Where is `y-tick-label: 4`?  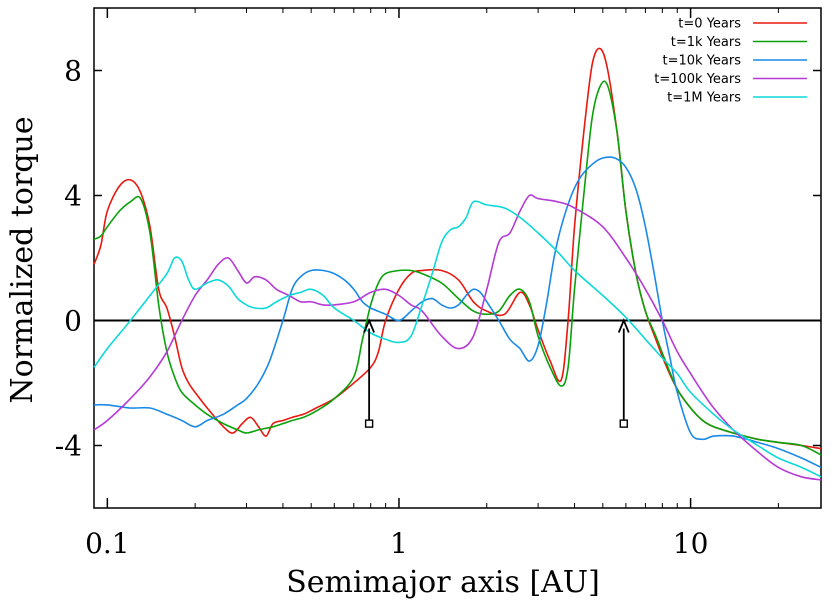
y-tick-label: 4 is located at coordinates (73, 196).